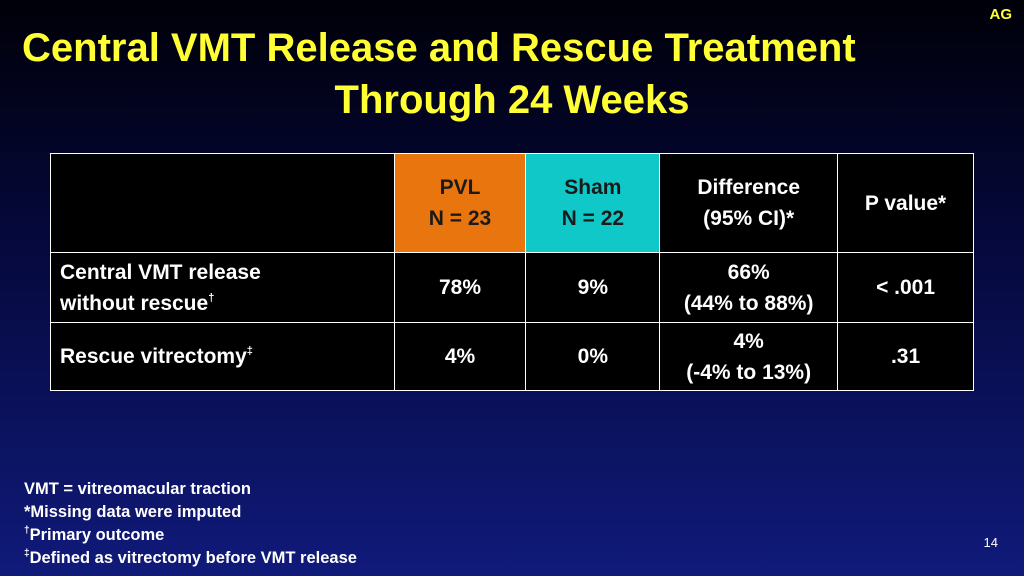 The width and height of the screenshot is (1024, 576). Describe the element at coordinates (160, 272) in the screenshot. I see `row-label-line-1: Central VMT release` at that location.